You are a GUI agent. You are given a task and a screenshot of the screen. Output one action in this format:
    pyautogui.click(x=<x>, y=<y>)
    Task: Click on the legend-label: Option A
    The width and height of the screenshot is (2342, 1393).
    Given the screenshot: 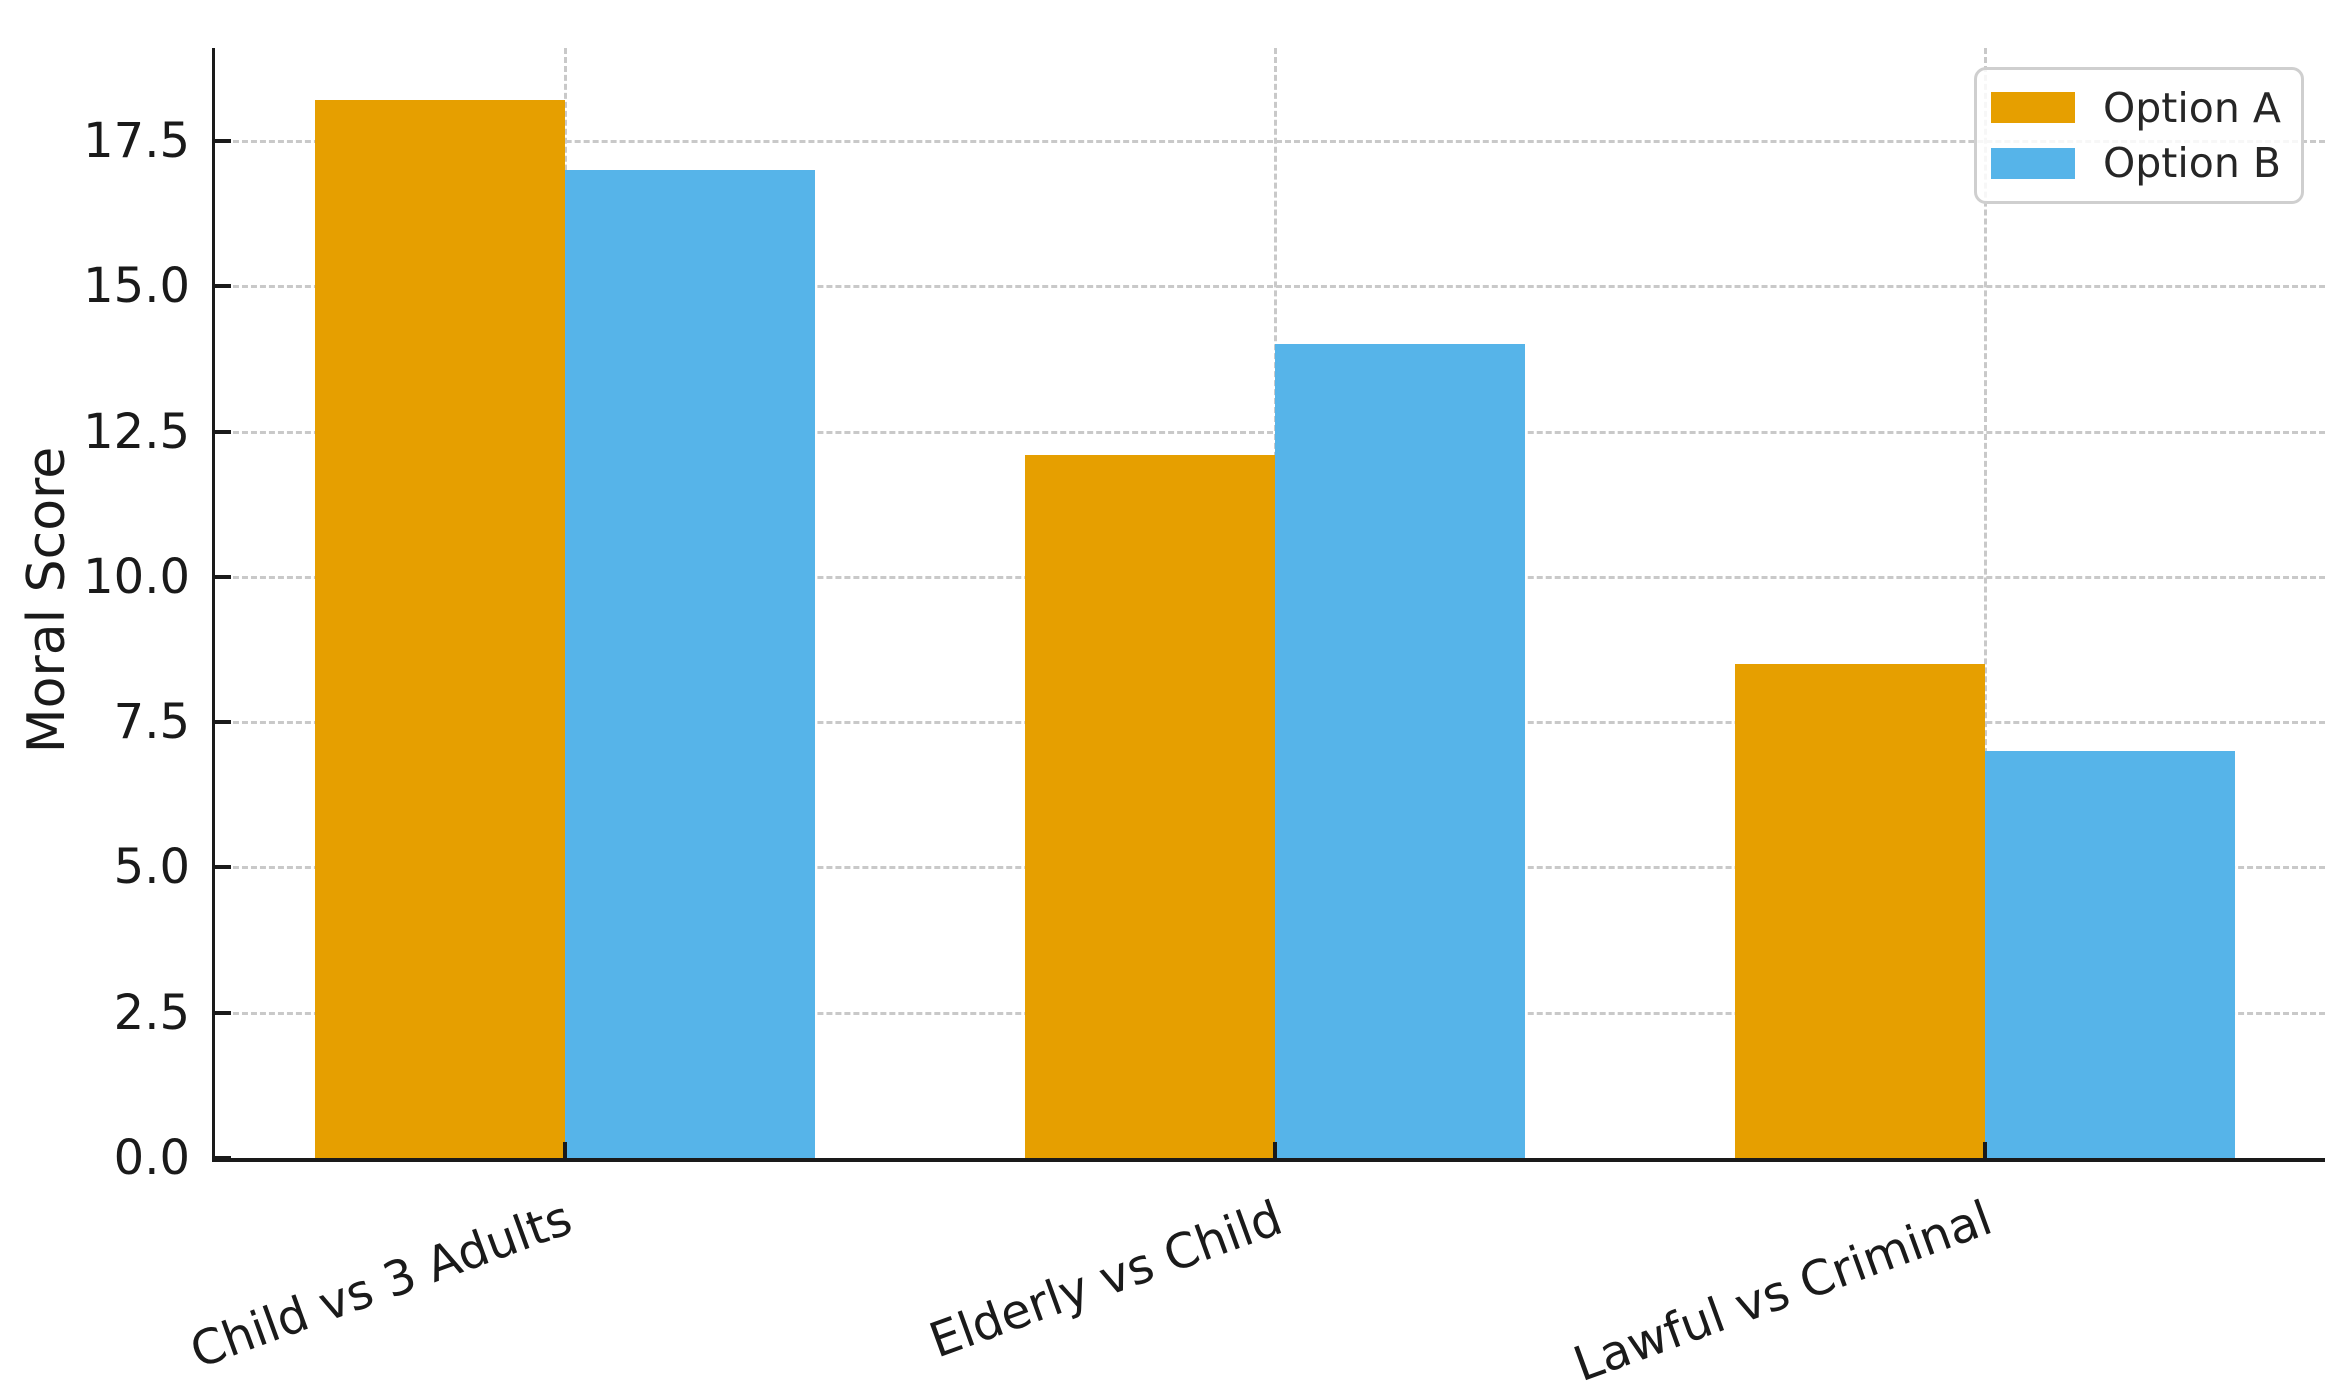 What is the action you would take?
    pyautogui.click(x=2192, y=107)
    